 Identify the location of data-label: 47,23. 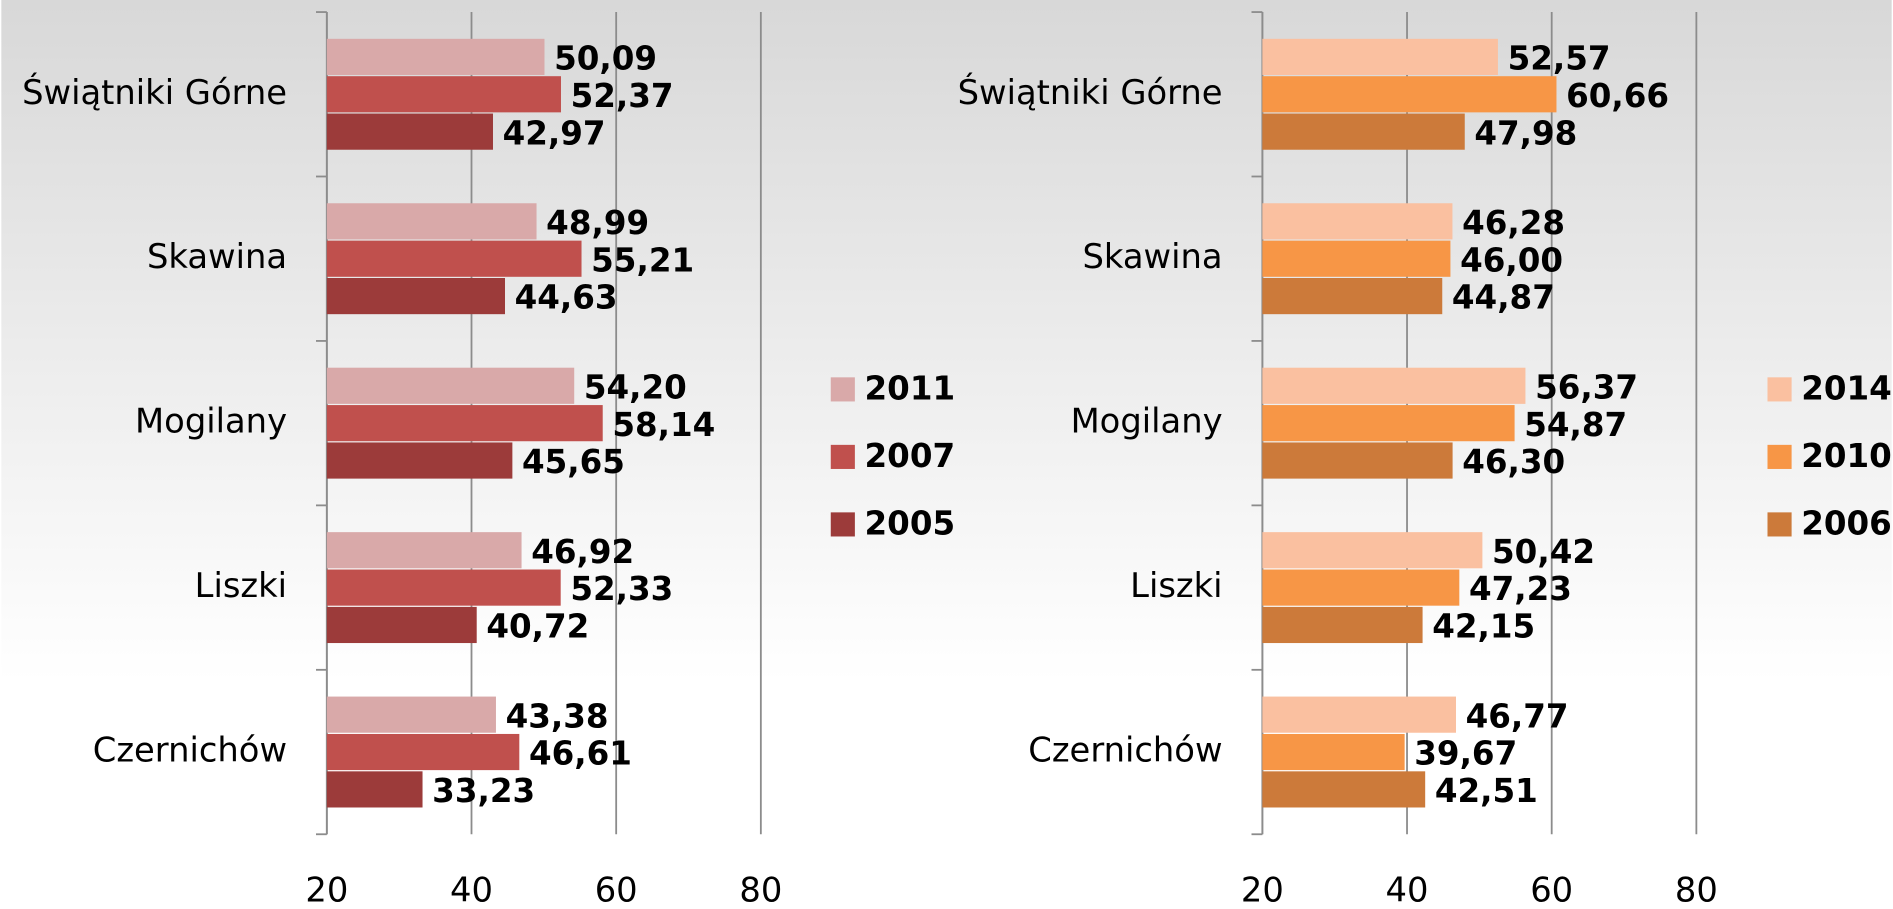
(1520, 589).